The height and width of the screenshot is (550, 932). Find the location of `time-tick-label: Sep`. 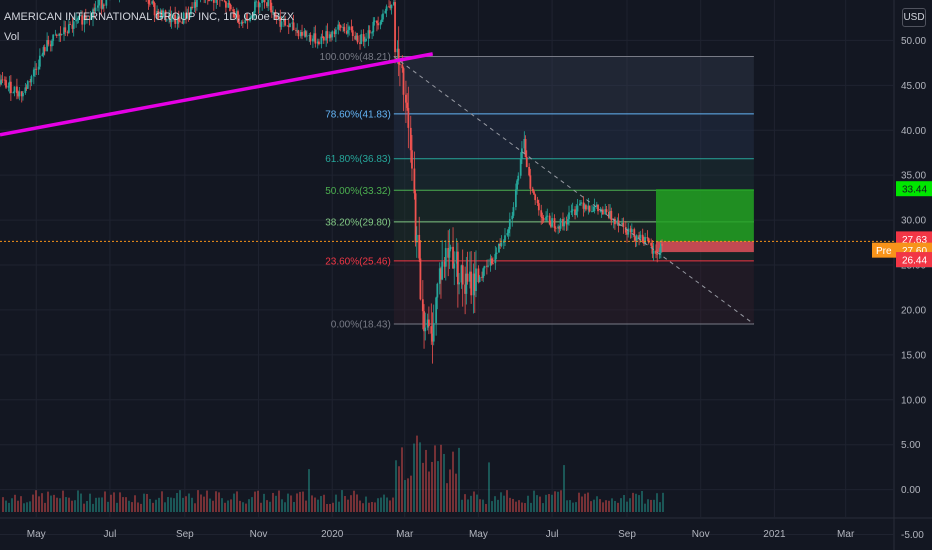

time-tick-label: Sep is located at coordinates (185, 534).